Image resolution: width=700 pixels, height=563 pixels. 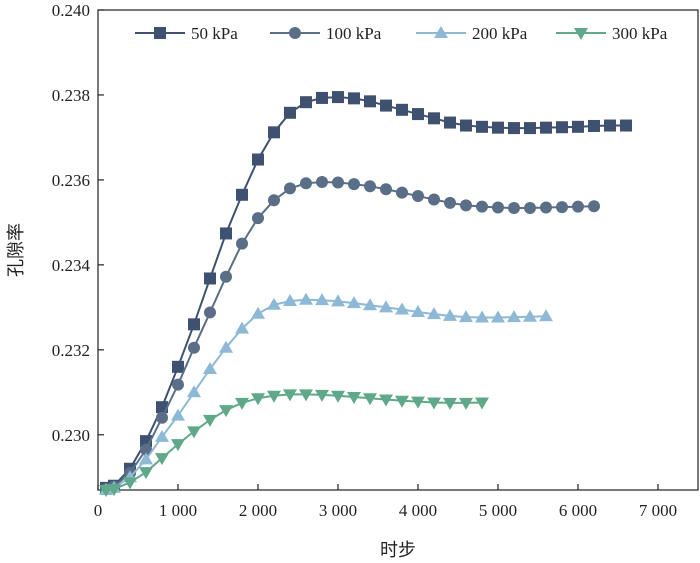 What do you see at coordinates (71, 10) in the screenshot?
I see `y-tick-label: 0.240` at bounding box center [71, 10].